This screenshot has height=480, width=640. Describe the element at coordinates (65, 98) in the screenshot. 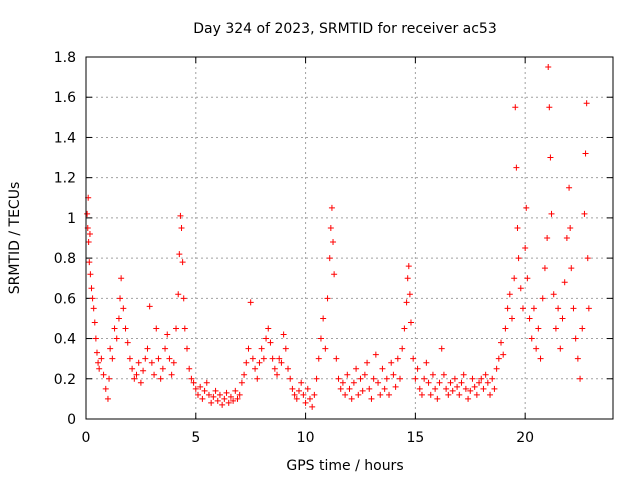

I see `y-tick-label: 1.6` at that location.